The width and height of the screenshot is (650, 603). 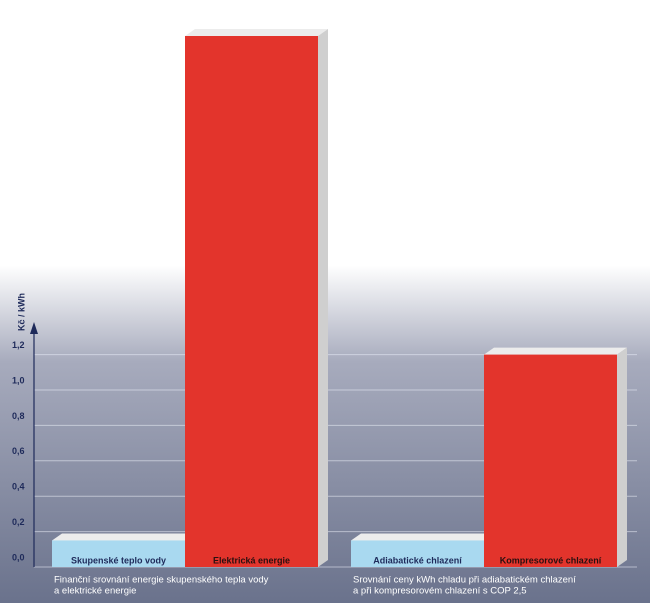 What do you see at coordinates (18, 451) in the screenshot?
I see `y-tick-label: 0,6` at bounding box center [18, 451].